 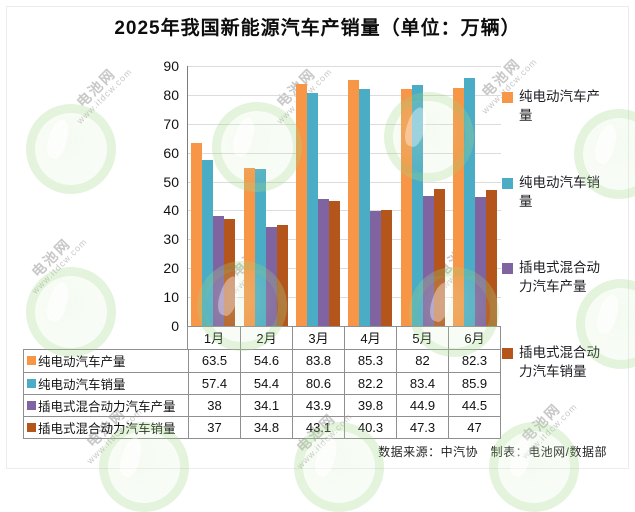 I want to click on y-axis-label: 0, so click(x=175, y=326).